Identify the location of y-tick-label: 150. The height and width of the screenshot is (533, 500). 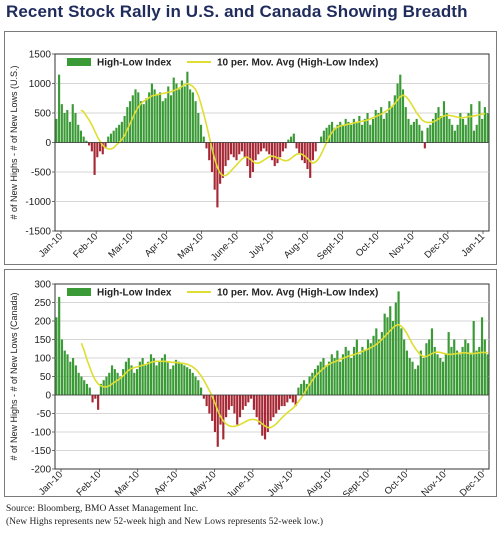
(42, 340).